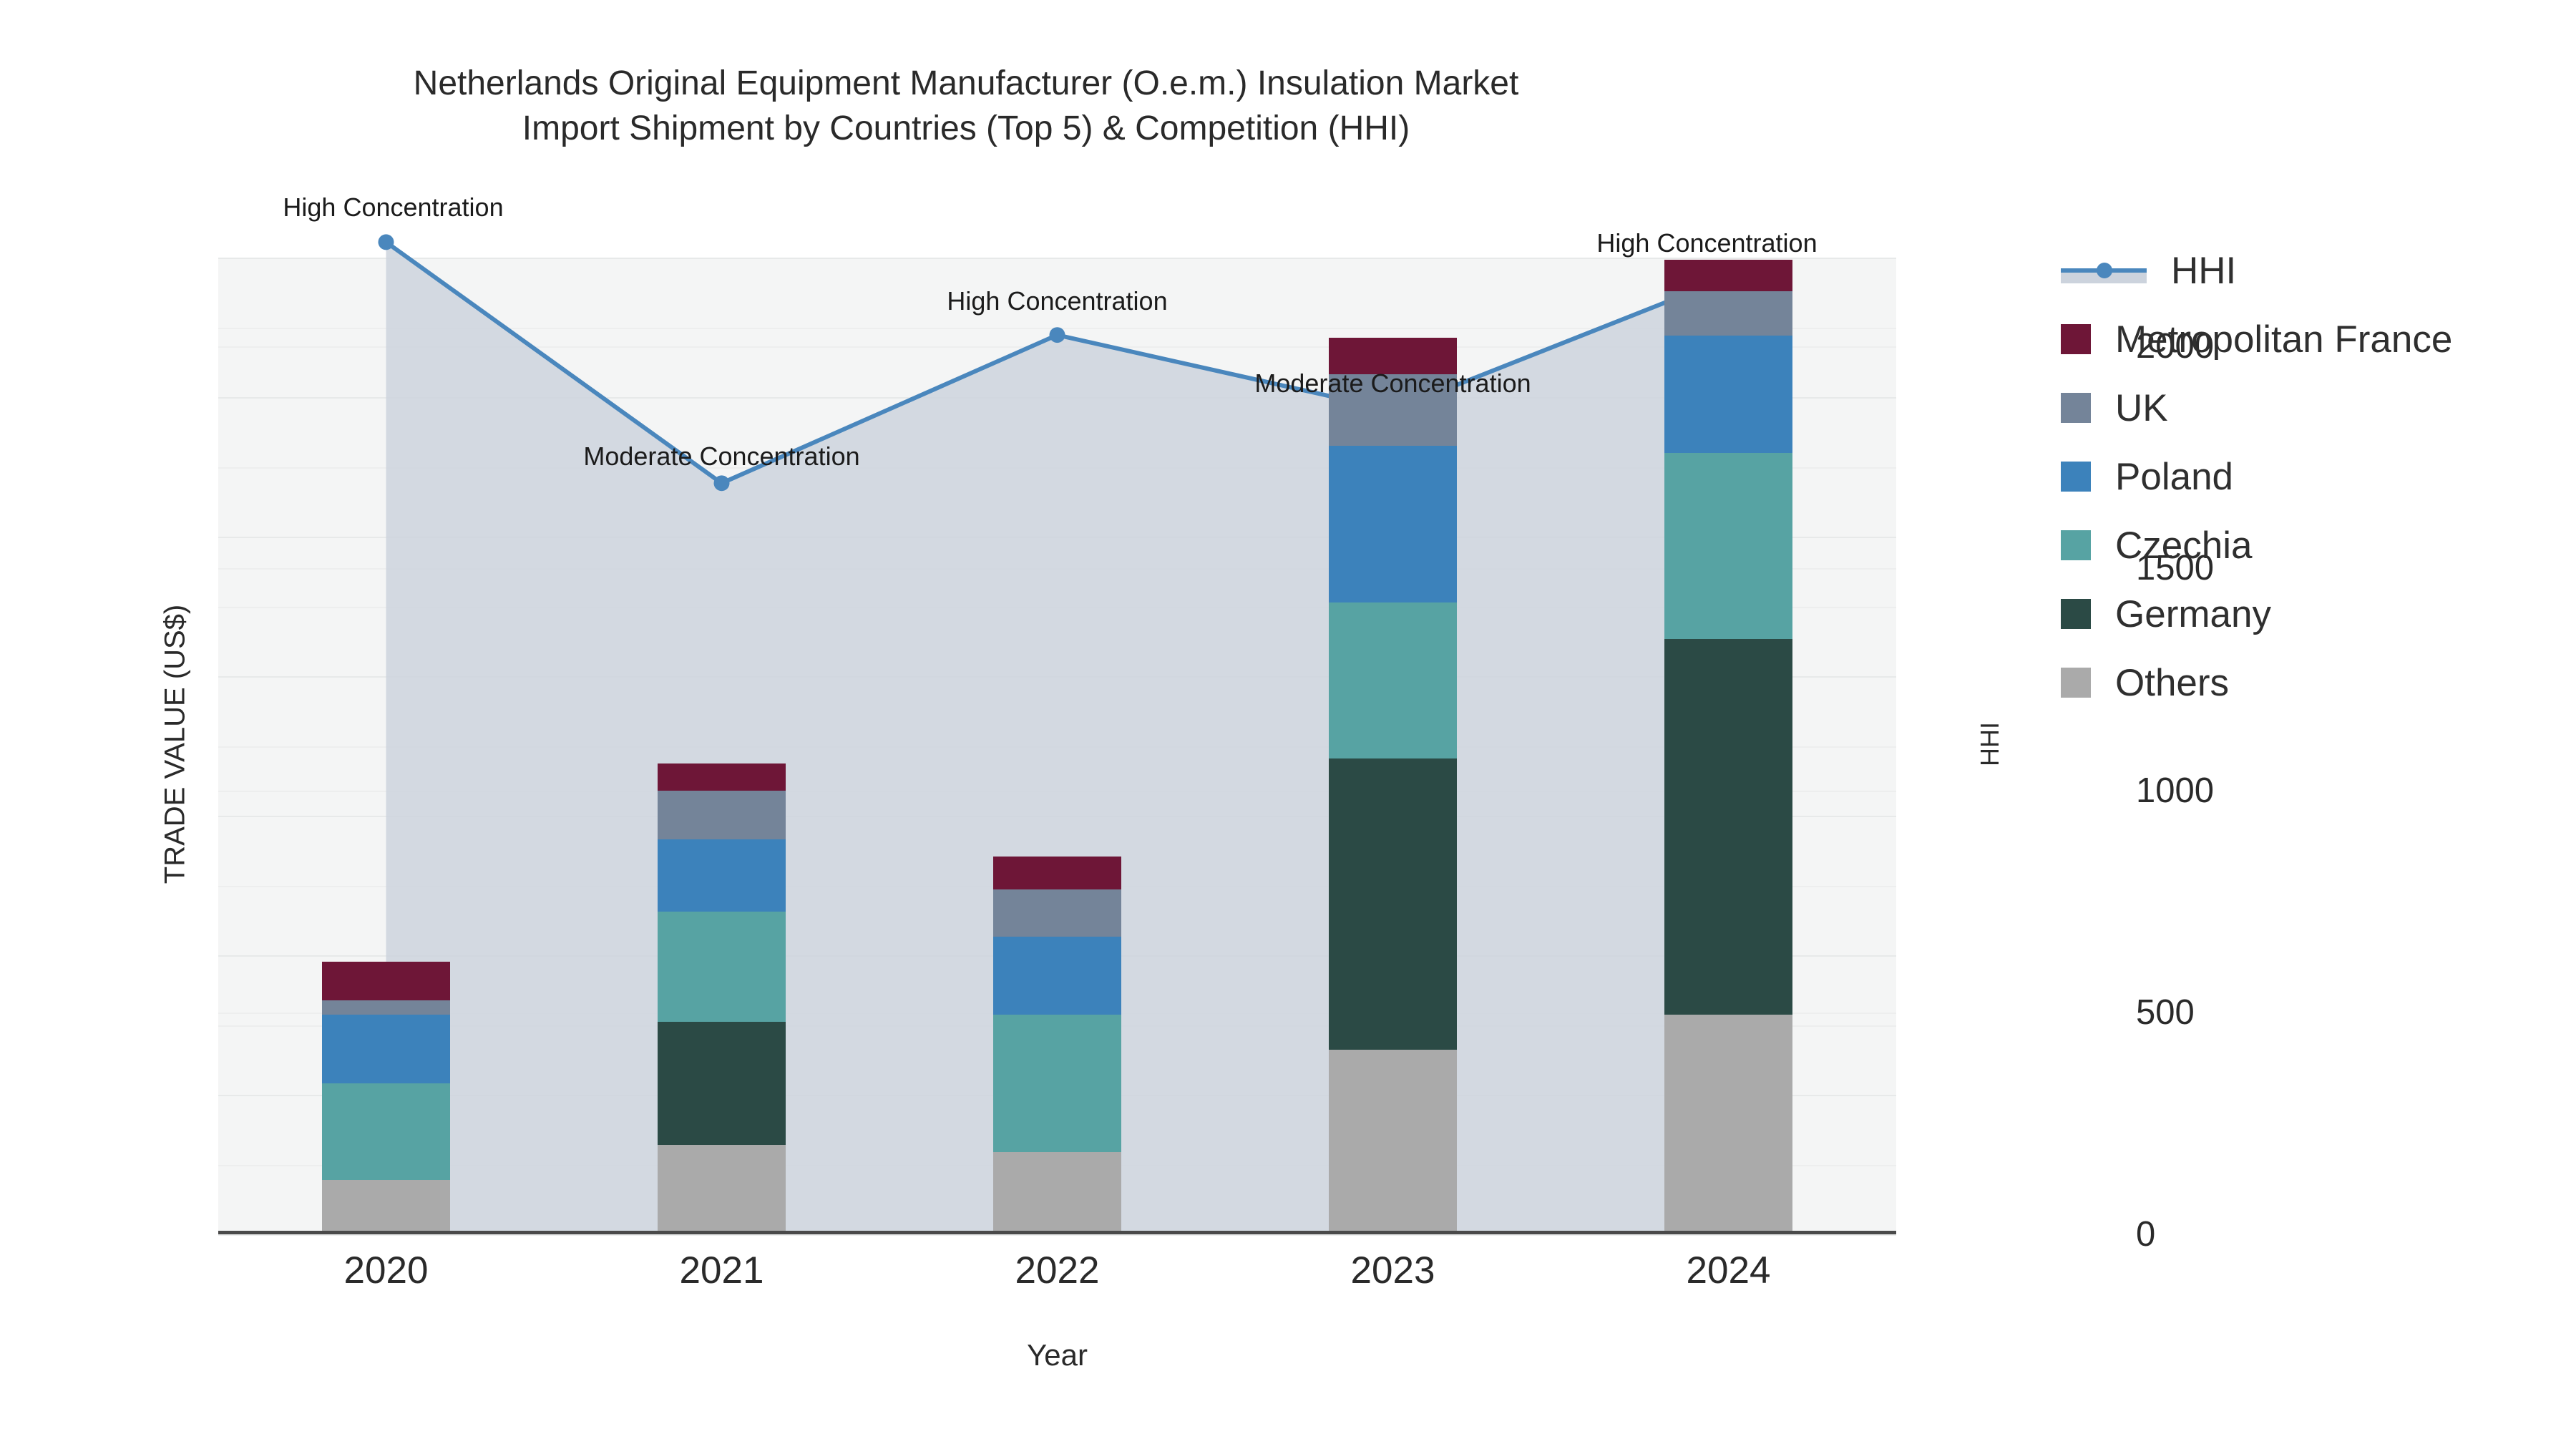 Image resolution: width=2576 pixels, height=1449 pixels. I want to click on annotation-2020: High Concentration, so click(393, 208).